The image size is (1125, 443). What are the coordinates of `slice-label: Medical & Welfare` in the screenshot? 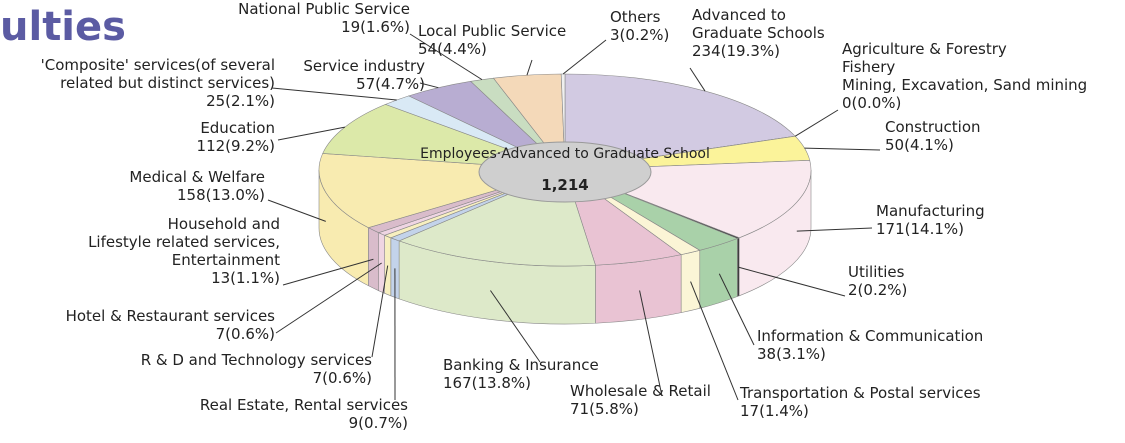 It's located at (197, 177).